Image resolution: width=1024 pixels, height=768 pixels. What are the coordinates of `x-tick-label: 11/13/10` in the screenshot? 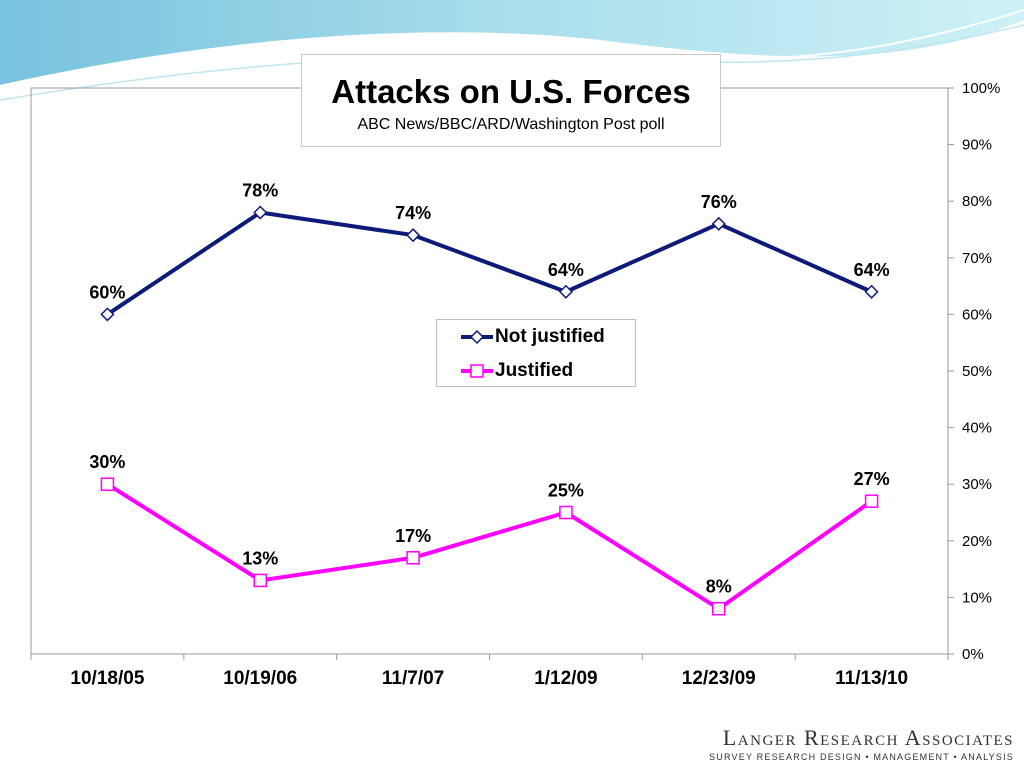 It's located at (871, 678).